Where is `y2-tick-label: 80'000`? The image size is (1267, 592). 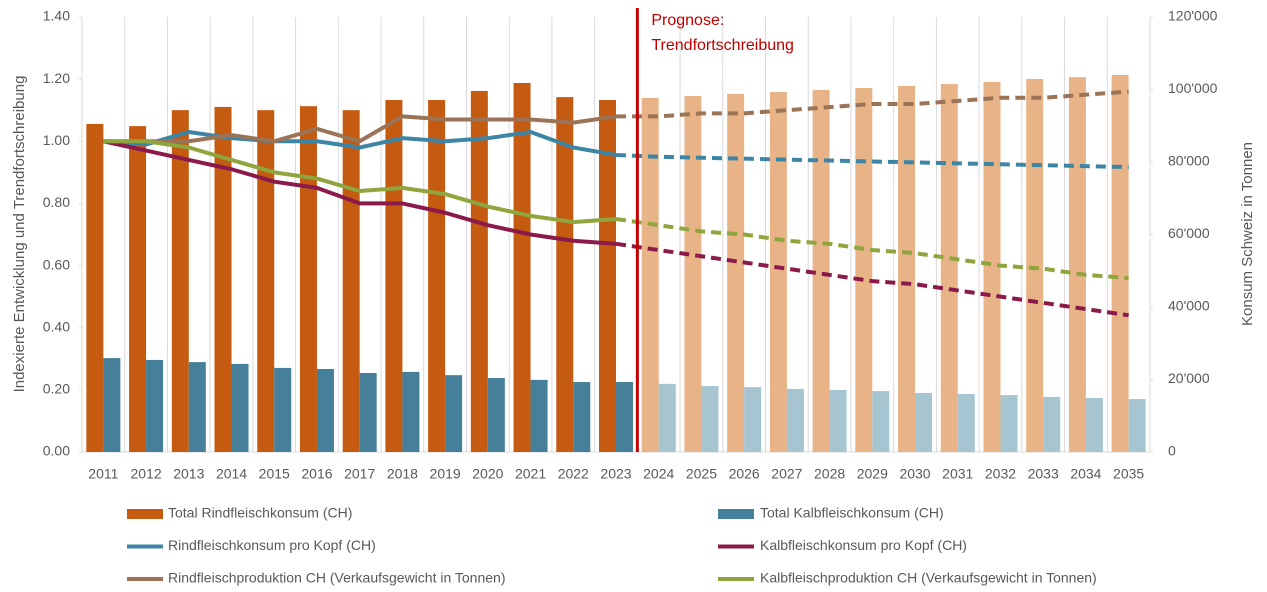
y2-tick-label: 80'000 is located at coordinates (1189, 161).